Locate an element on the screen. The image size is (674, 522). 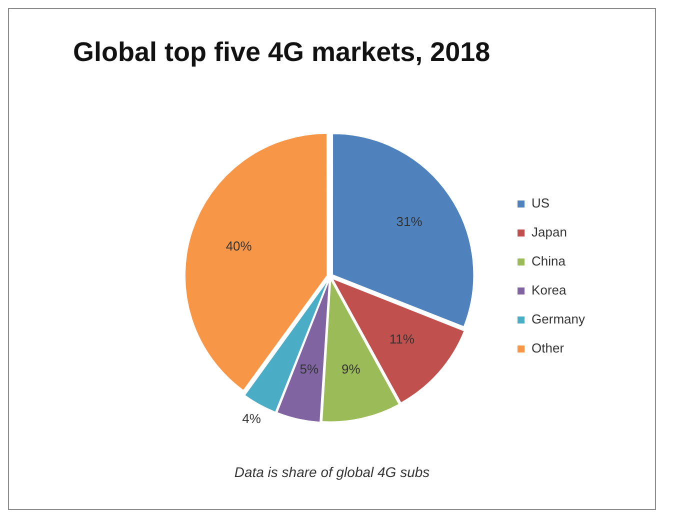
legend-label: Korea is located at coordinates (549, 290).